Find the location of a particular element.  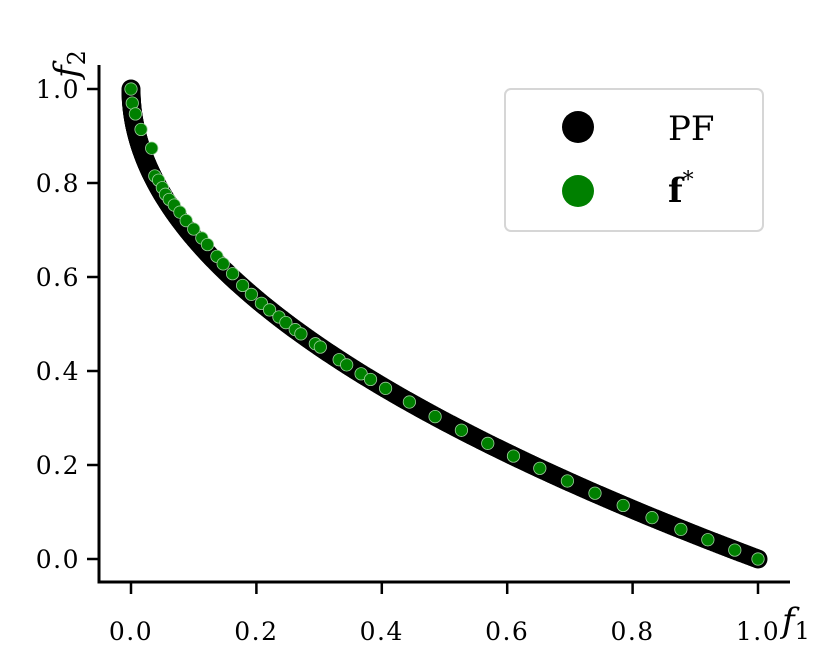

y-tick-label: 0.6 is located at coordinates (58, 277).